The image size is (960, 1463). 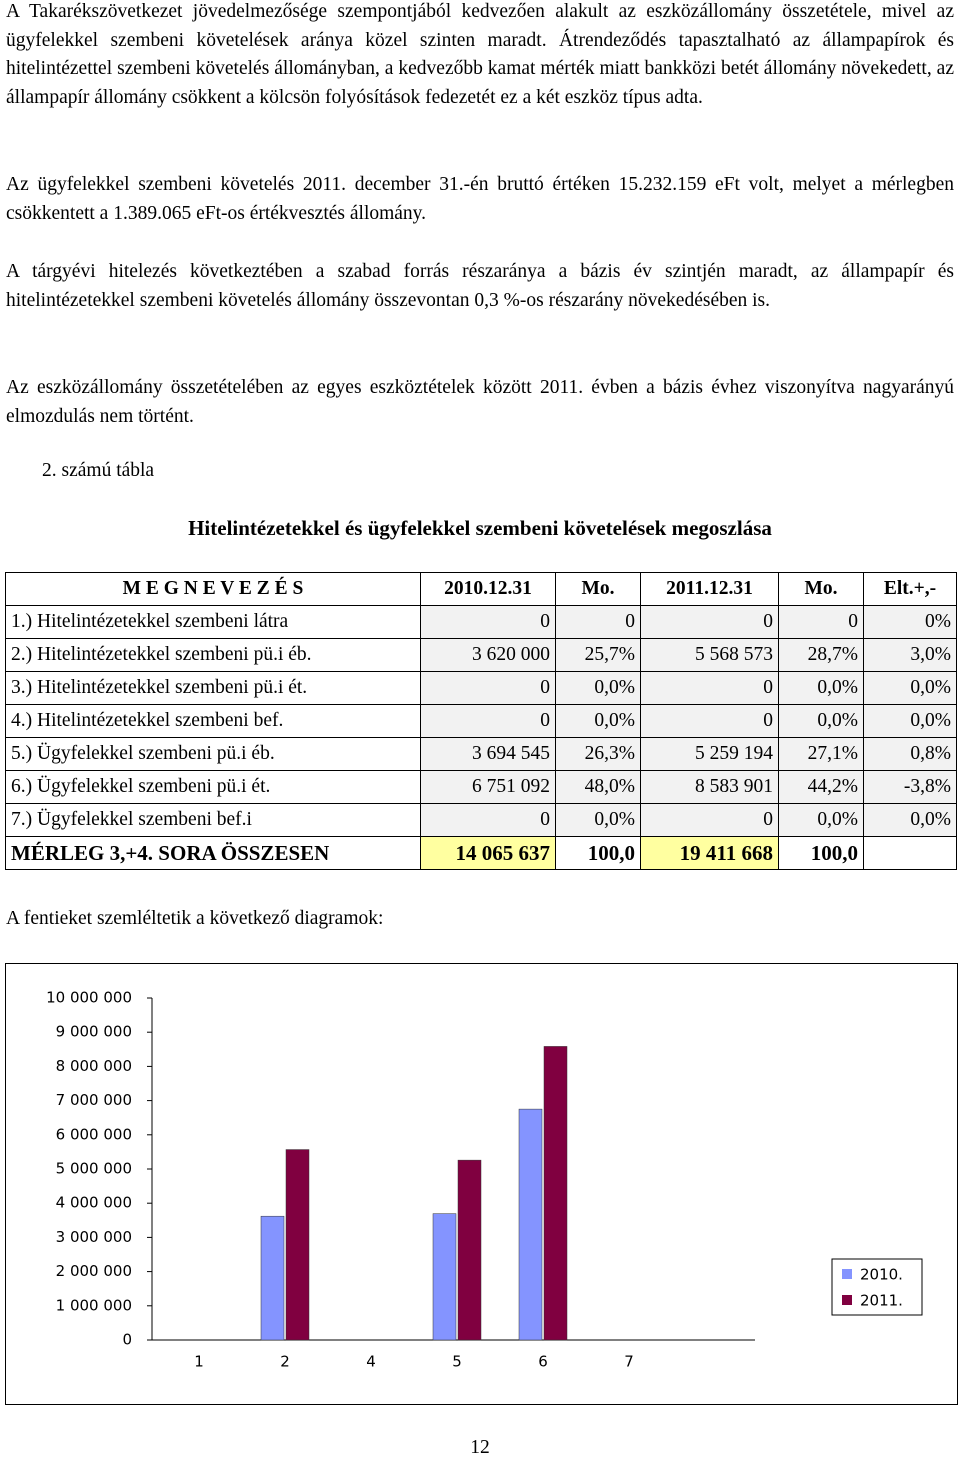 What do you see at coordinates (213, 721) in the screenshot?
I see `table-cell: 4.) Hitelintézetekkel szembeni bef.` at bounding box center [213, 721].